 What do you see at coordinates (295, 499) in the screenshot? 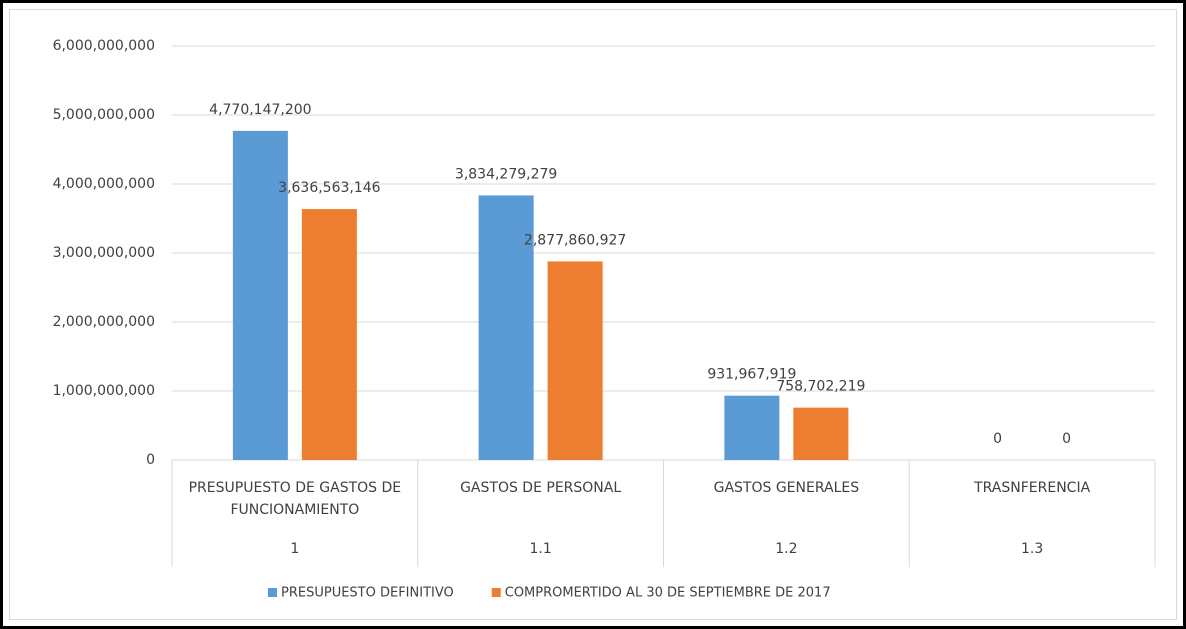
I see `x-tick-label: PRESUPUESTO DE GASTOS DE FUNCIONAMIENTO` at bounding box center [295, 499].